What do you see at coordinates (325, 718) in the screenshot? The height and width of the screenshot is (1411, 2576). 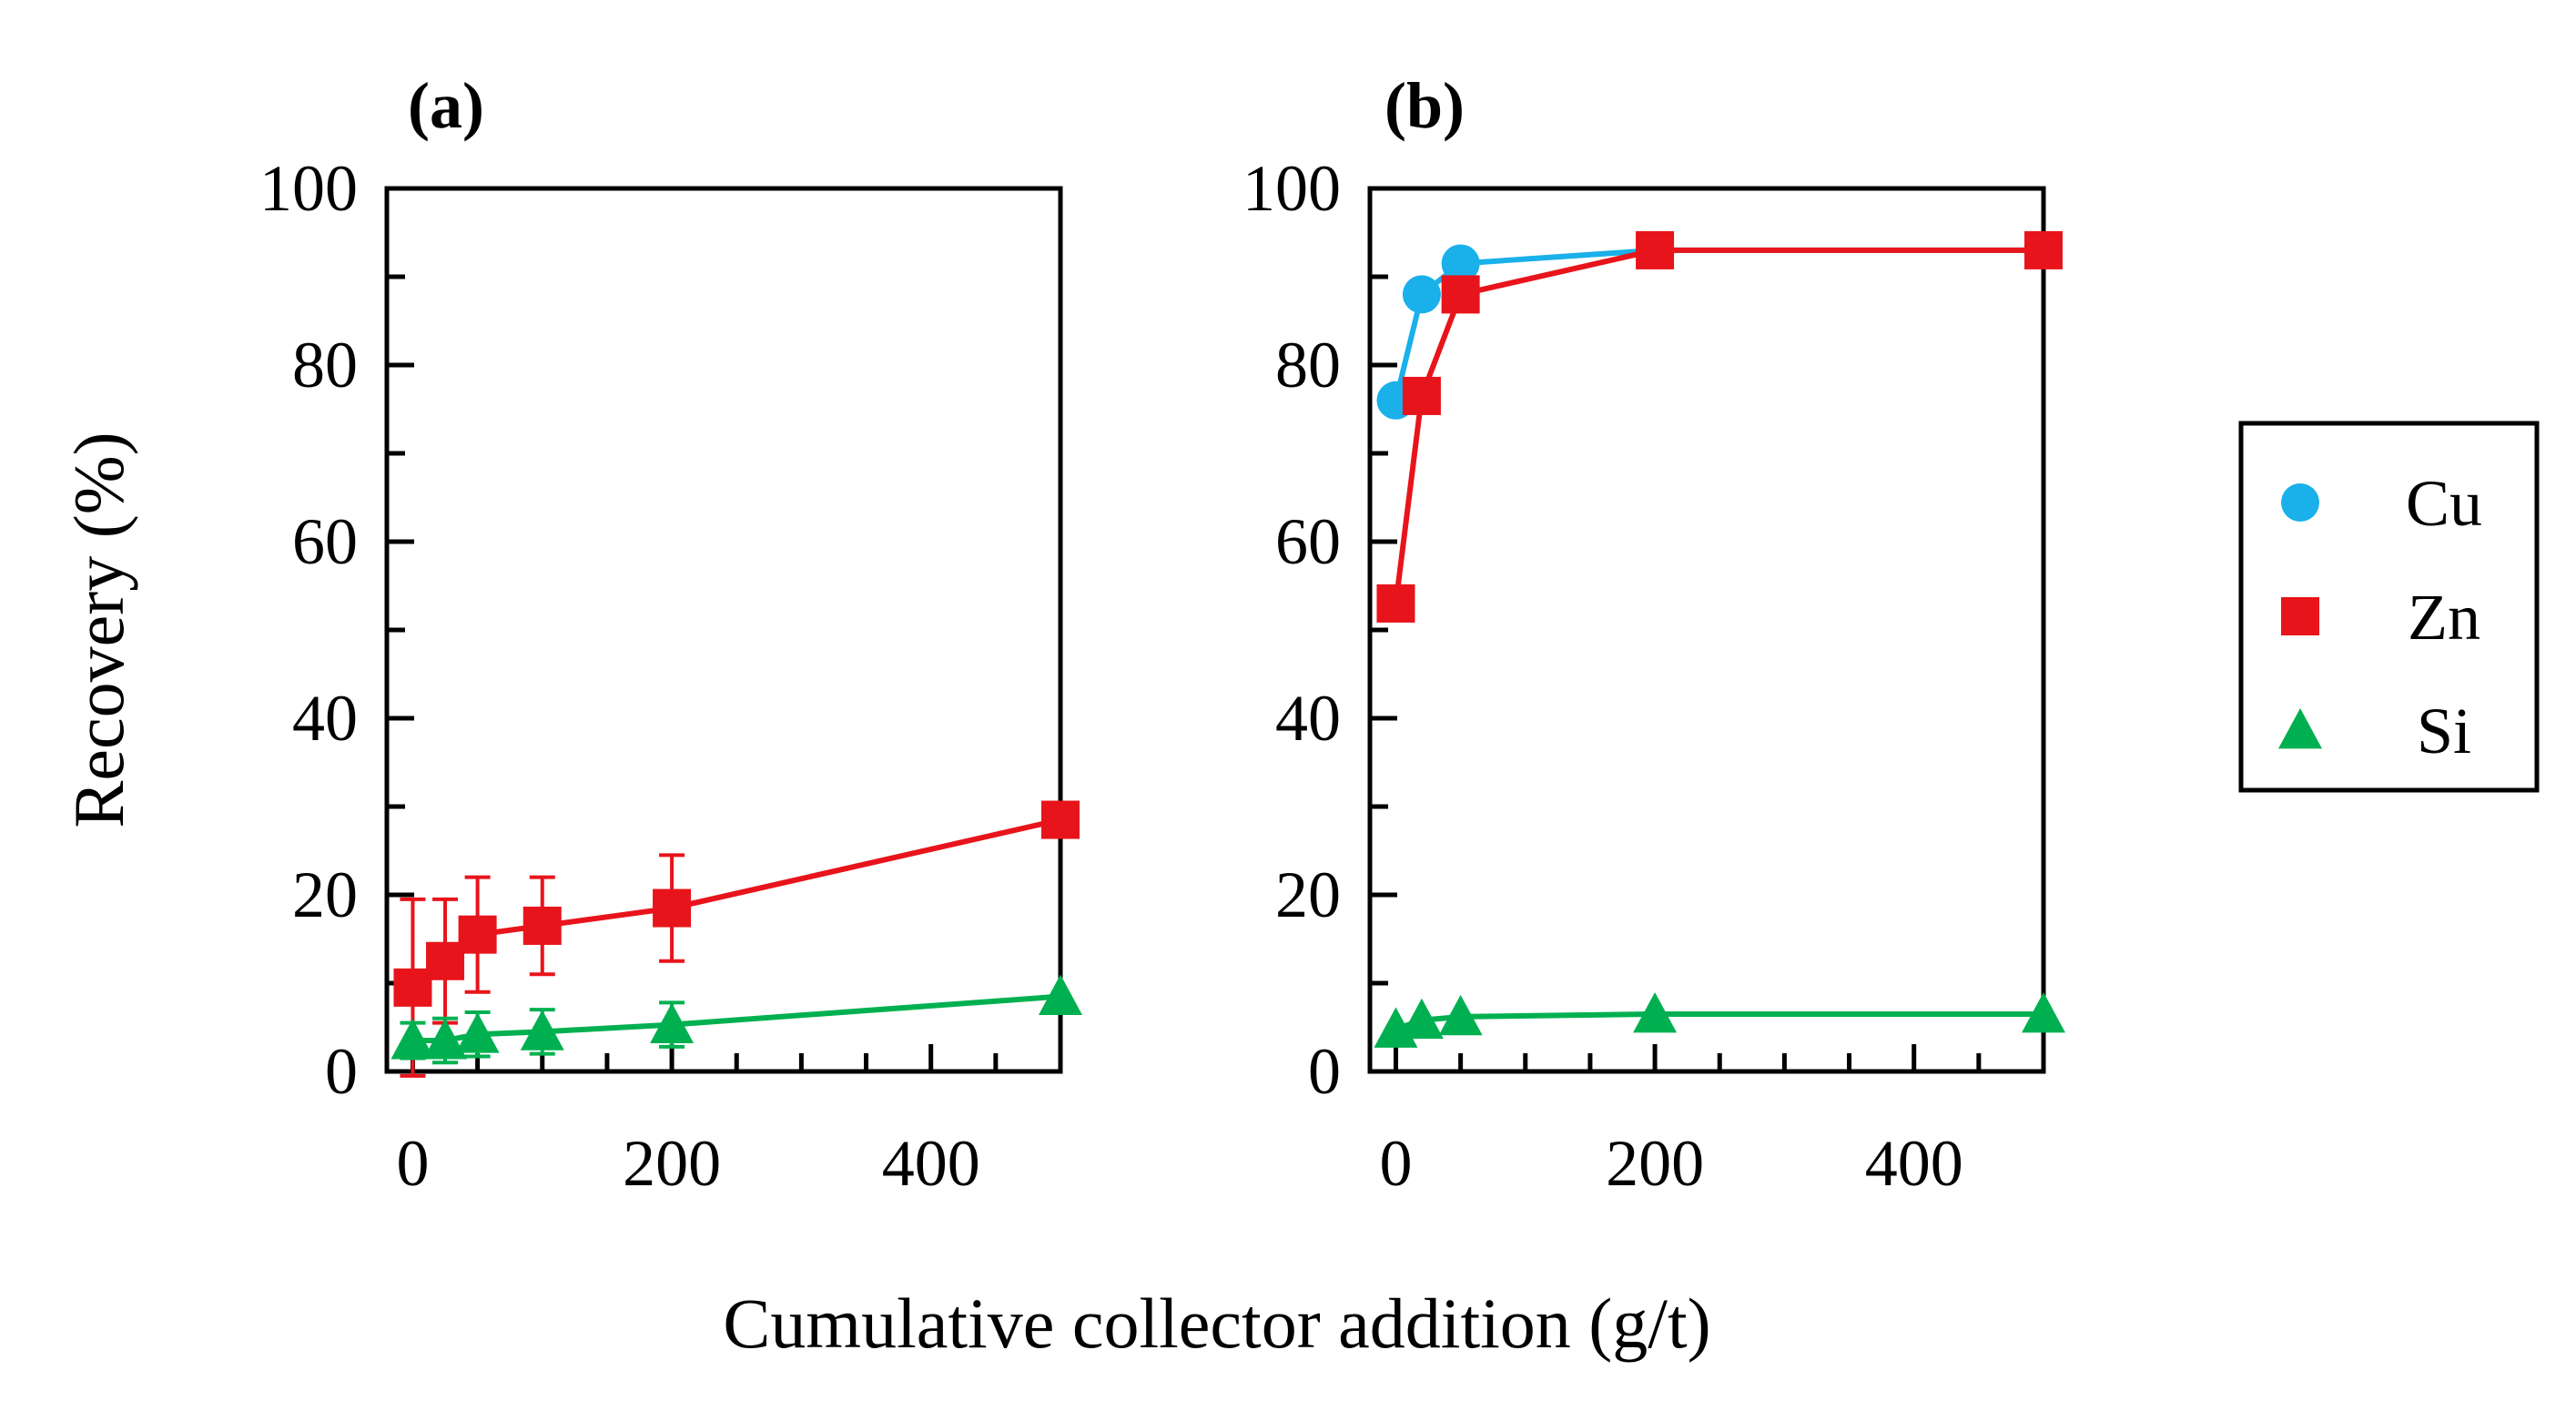 I see `panel-a-ytick-label: 40` at bounding box center [325, 718].